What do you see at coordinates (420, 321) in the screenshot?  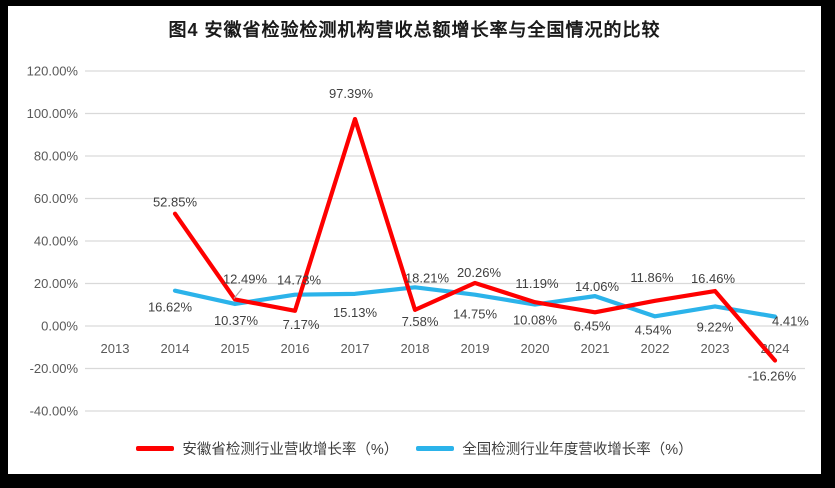 I see `data-label: 7.58%` at bounding box center [420, 321].